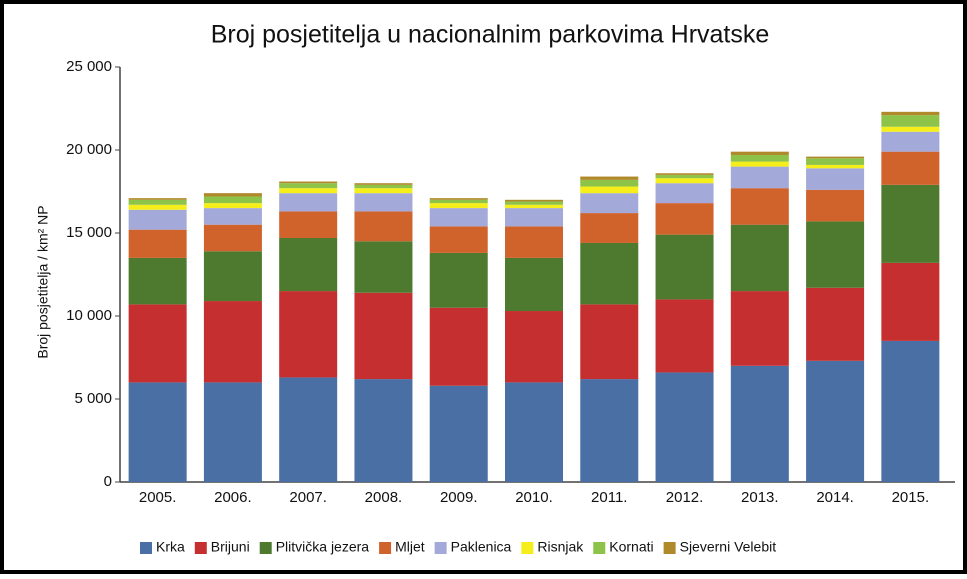 The width and height of the screenshot is (967, 579). Describe the element at coordinates (728, 547) in the screenshot. I see `legend-label: Sjeverni Velebit` at that location.